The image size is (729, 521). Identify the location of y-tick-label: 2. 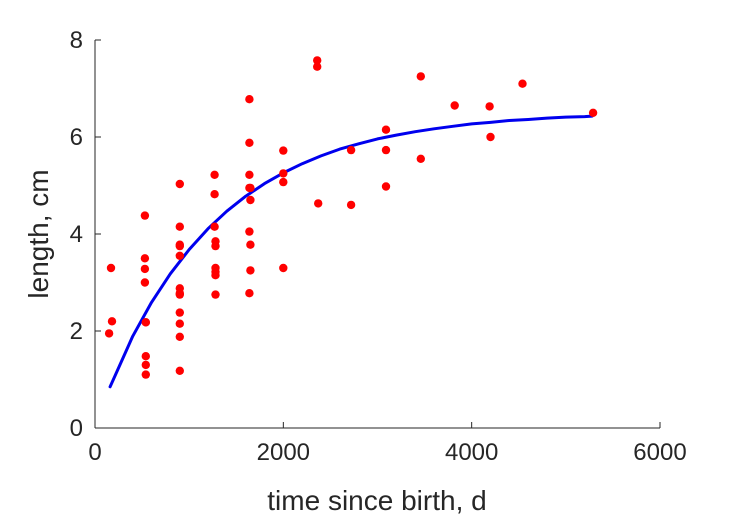
(76, 331).